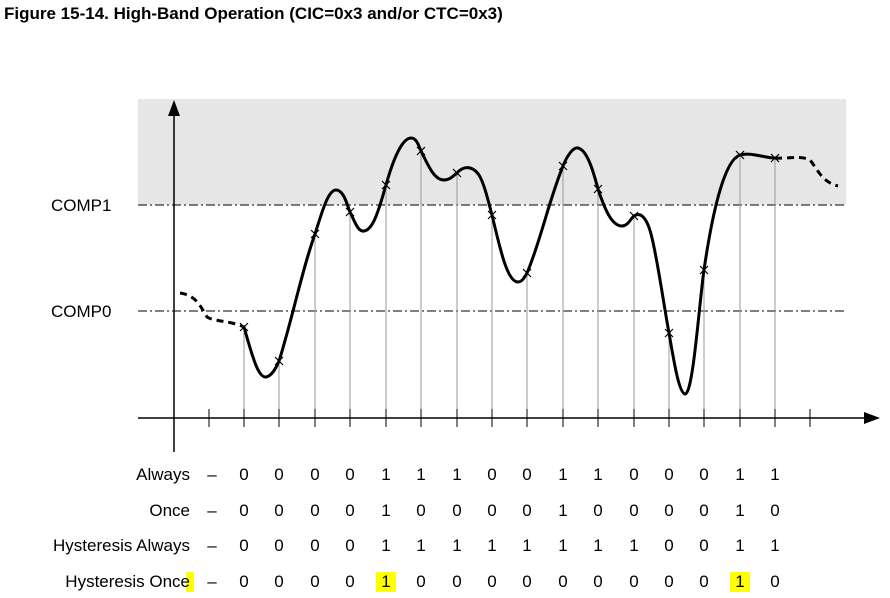 This screenshot has height=598, width=890. What do you see at coordinates (806, 171) in the screenshot?
I see `signal-dashed-end` at bounding box center [806, 171].